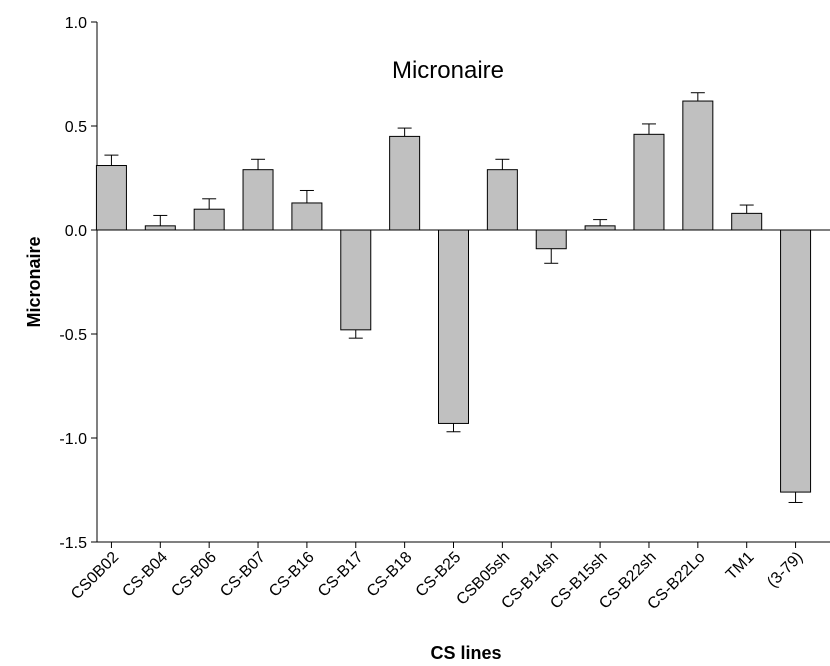 The width and height of the screenshot is (830, 666). What do you see at coordinates (76, 127) in the screenshot?
I see `y-tick-label: 0.5` at bounding box center [76, 127].